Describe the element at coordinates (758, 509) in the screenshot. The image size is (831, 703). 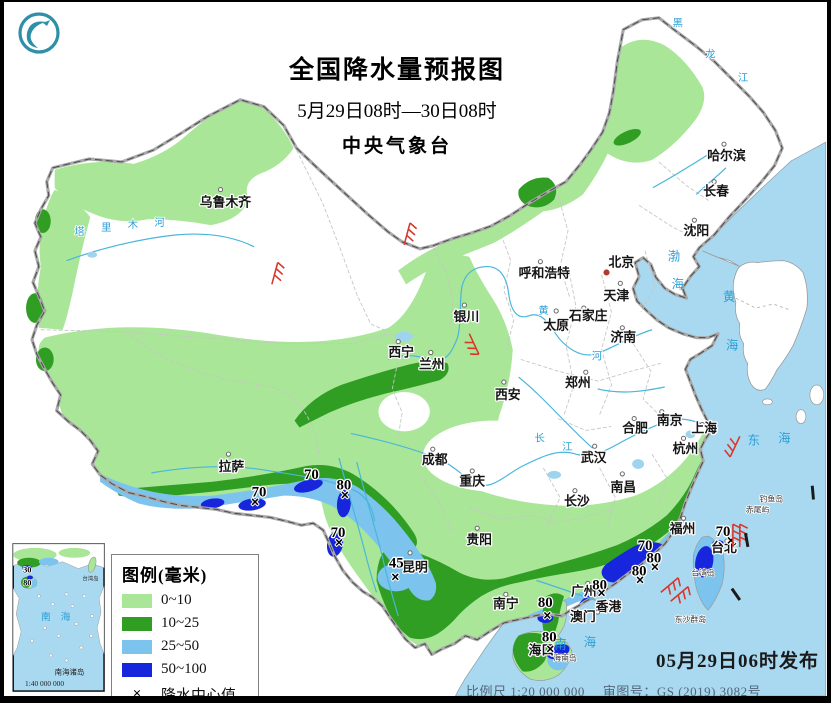
I see `island-label: 赤尾屿` at that location.